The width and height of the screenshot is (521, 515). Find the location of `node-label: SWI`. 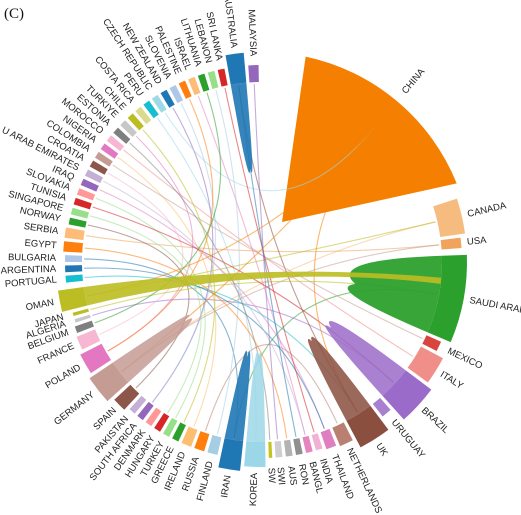

node-label: SWI is located at coordinates (280, 476).